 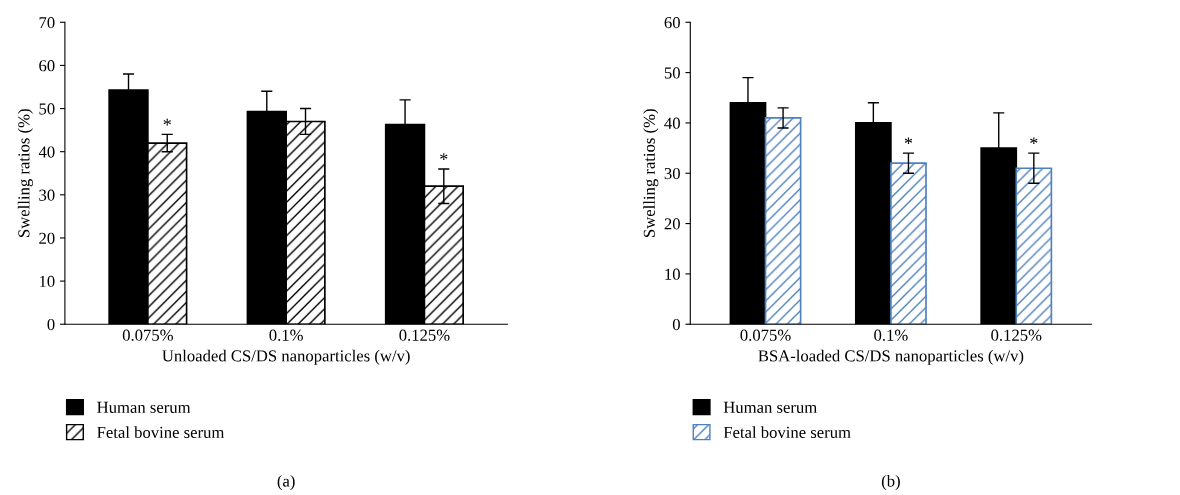 I want to click on text: (a), so click(x=286, y=482).